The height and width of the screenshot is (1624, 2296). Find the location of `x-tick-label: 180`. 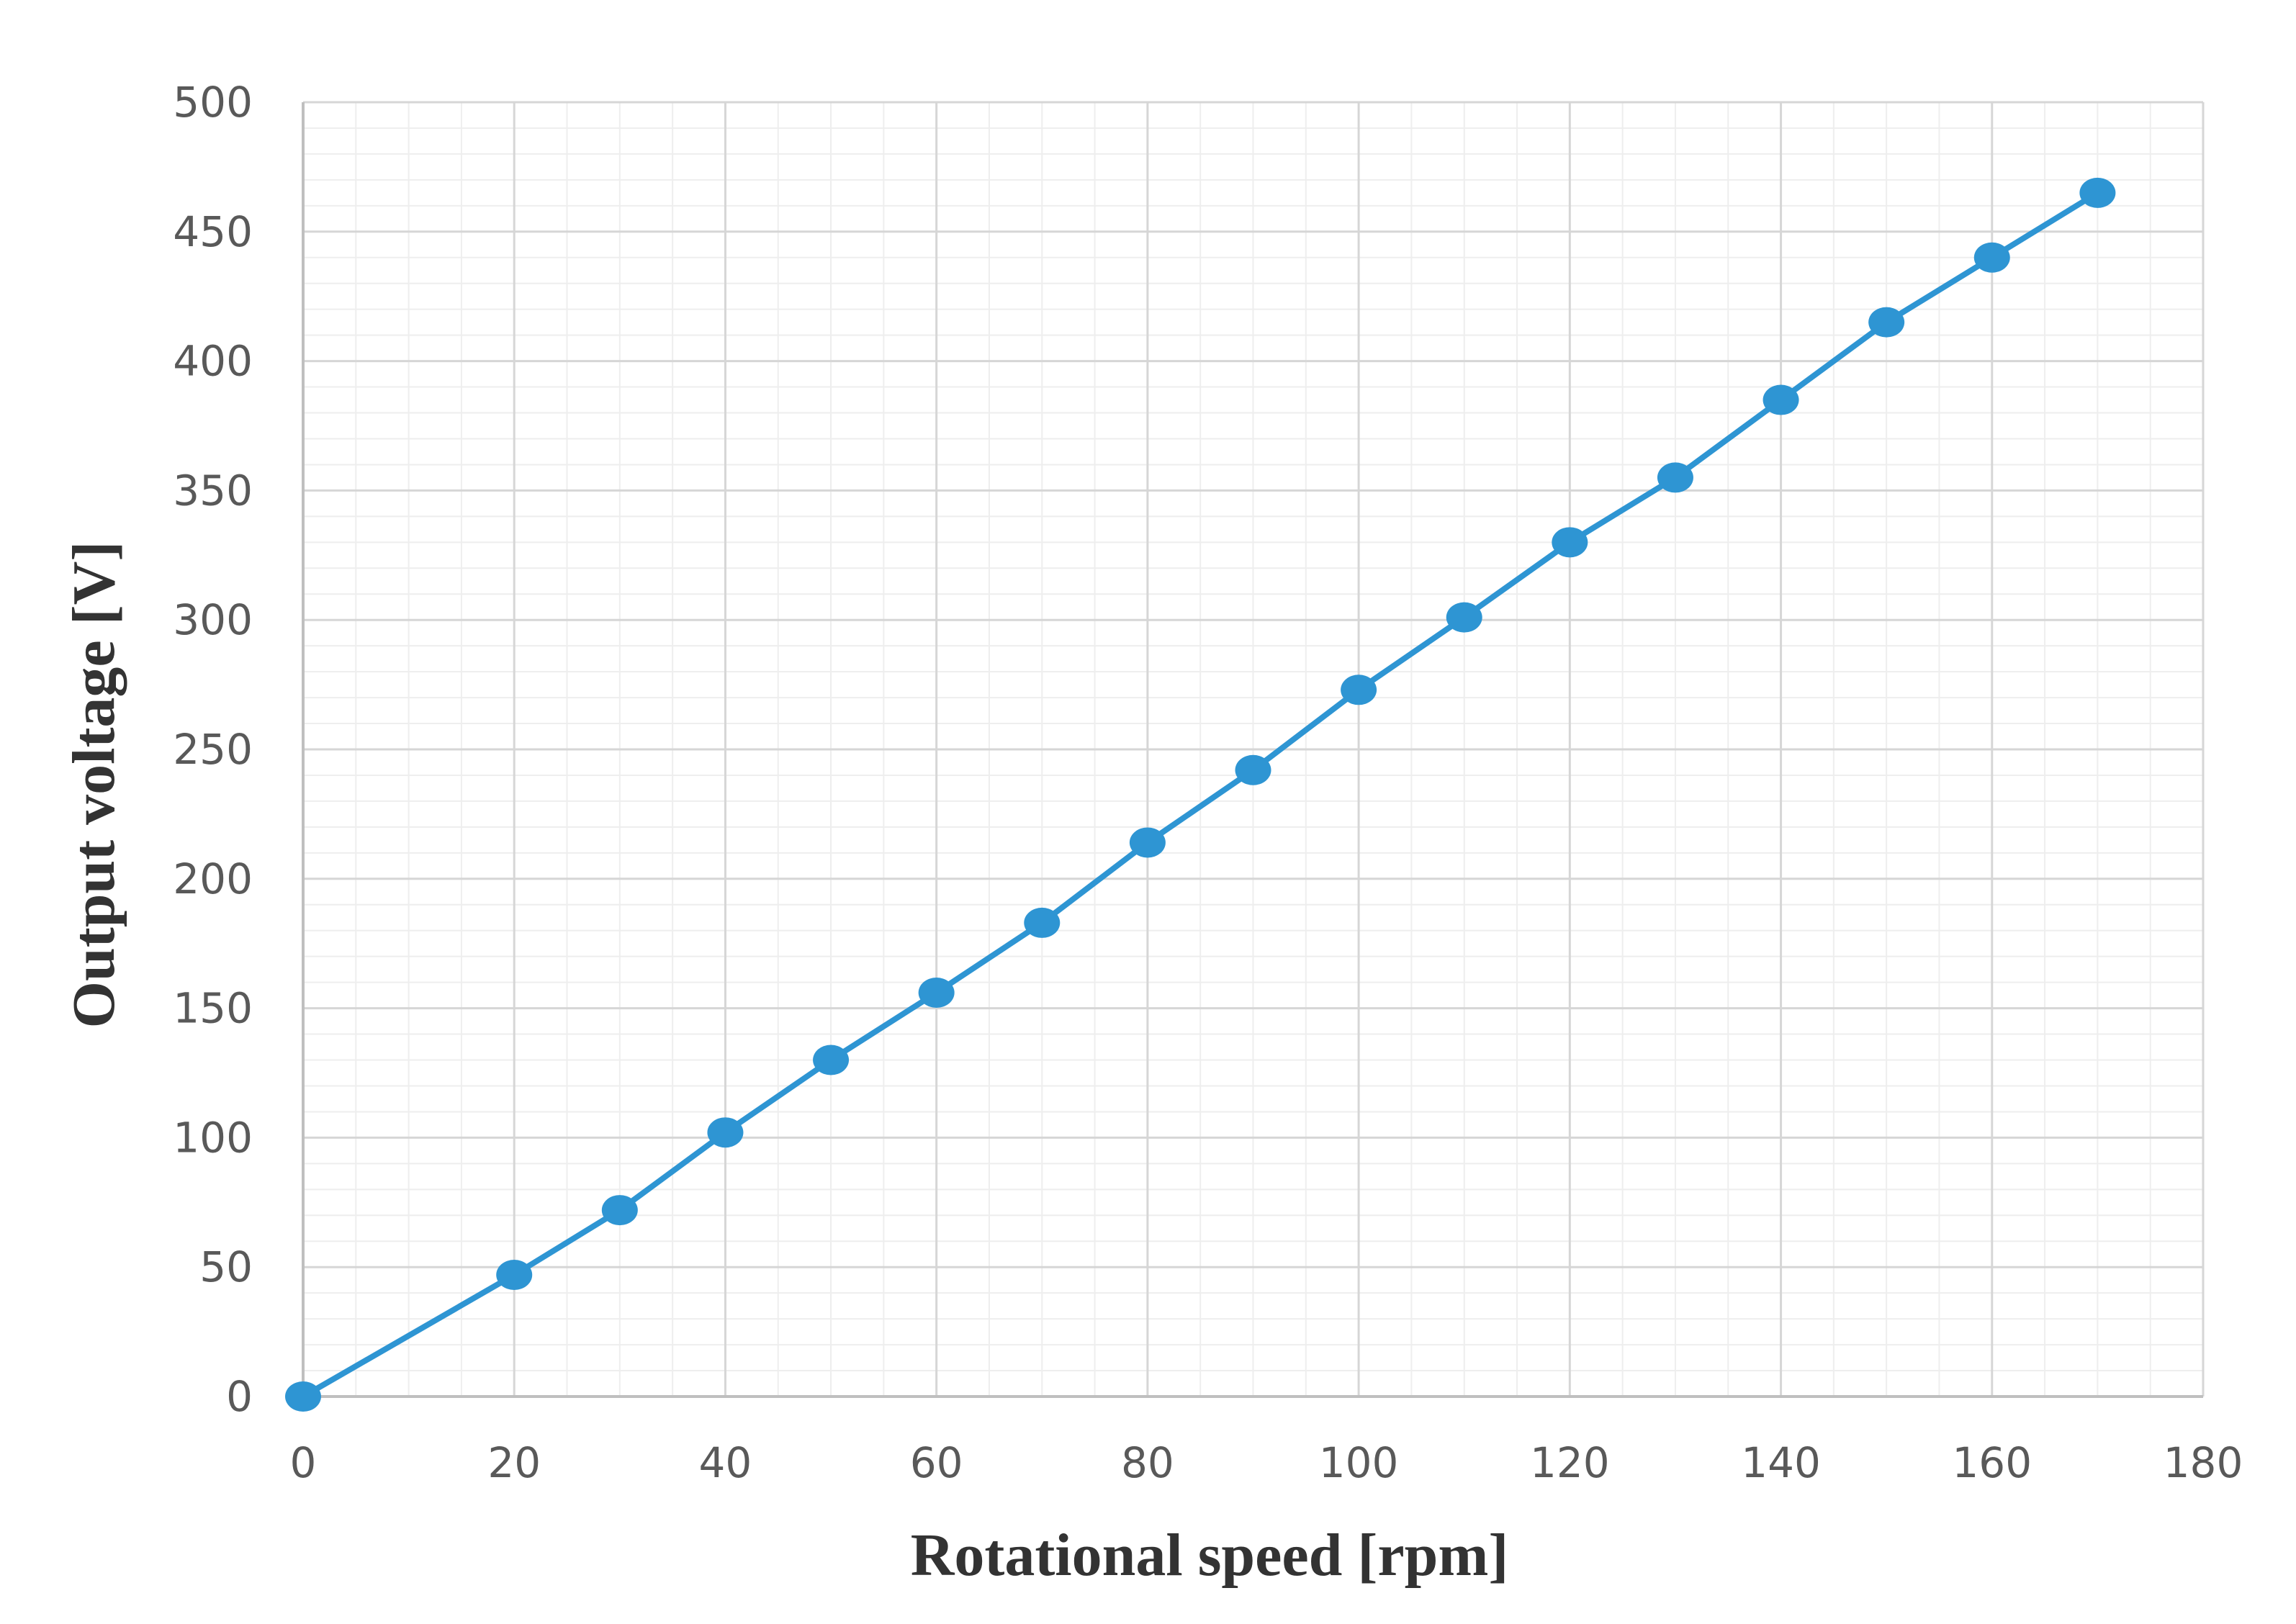

x-tick-label: 180 is located at coordinates (2204, 1463).